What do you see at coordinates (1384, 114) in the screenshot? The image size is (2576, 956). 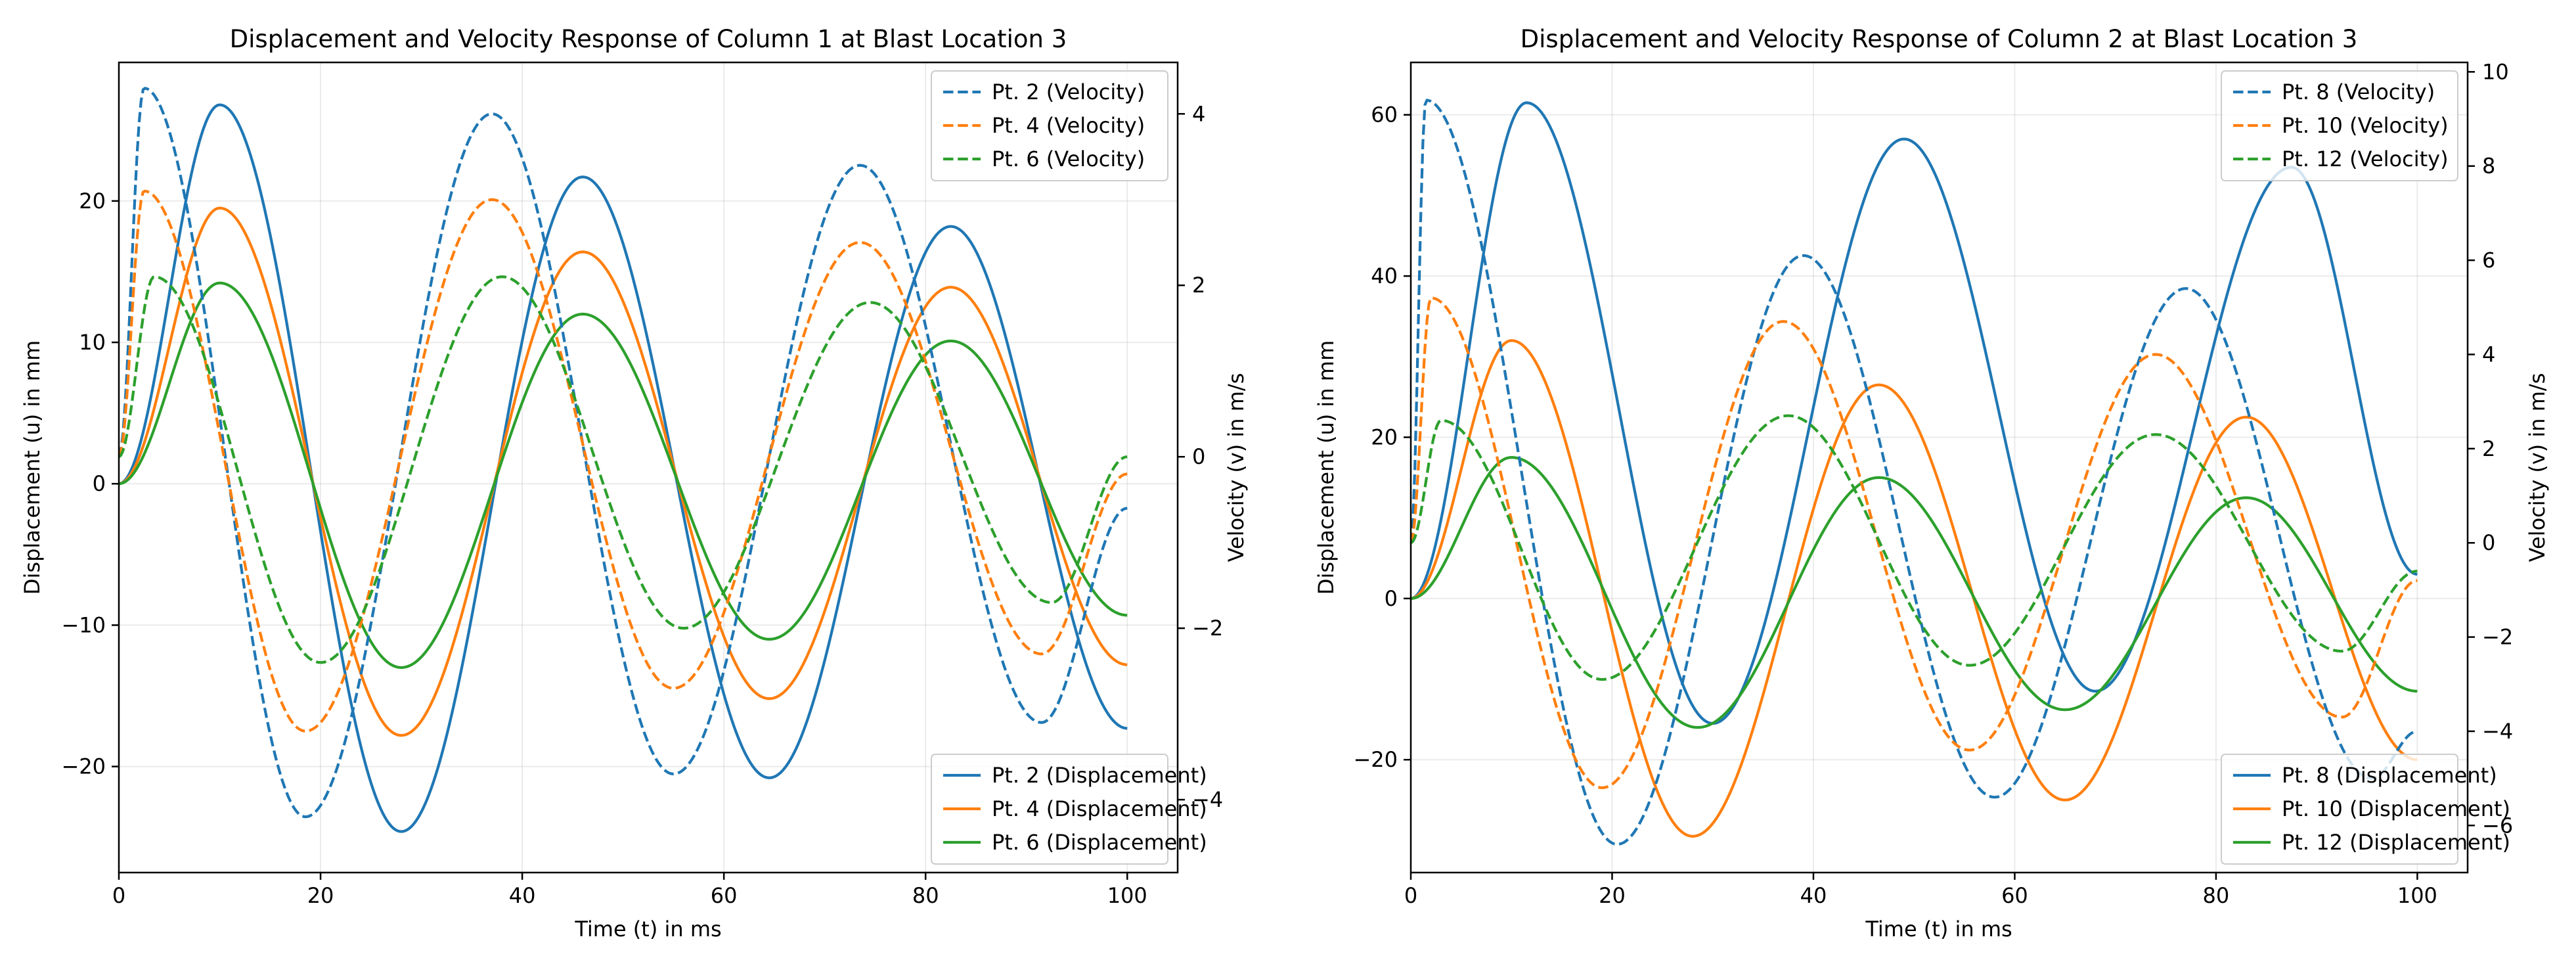 I see `y-tick-label: 60` at bounding box center [1384, 114].